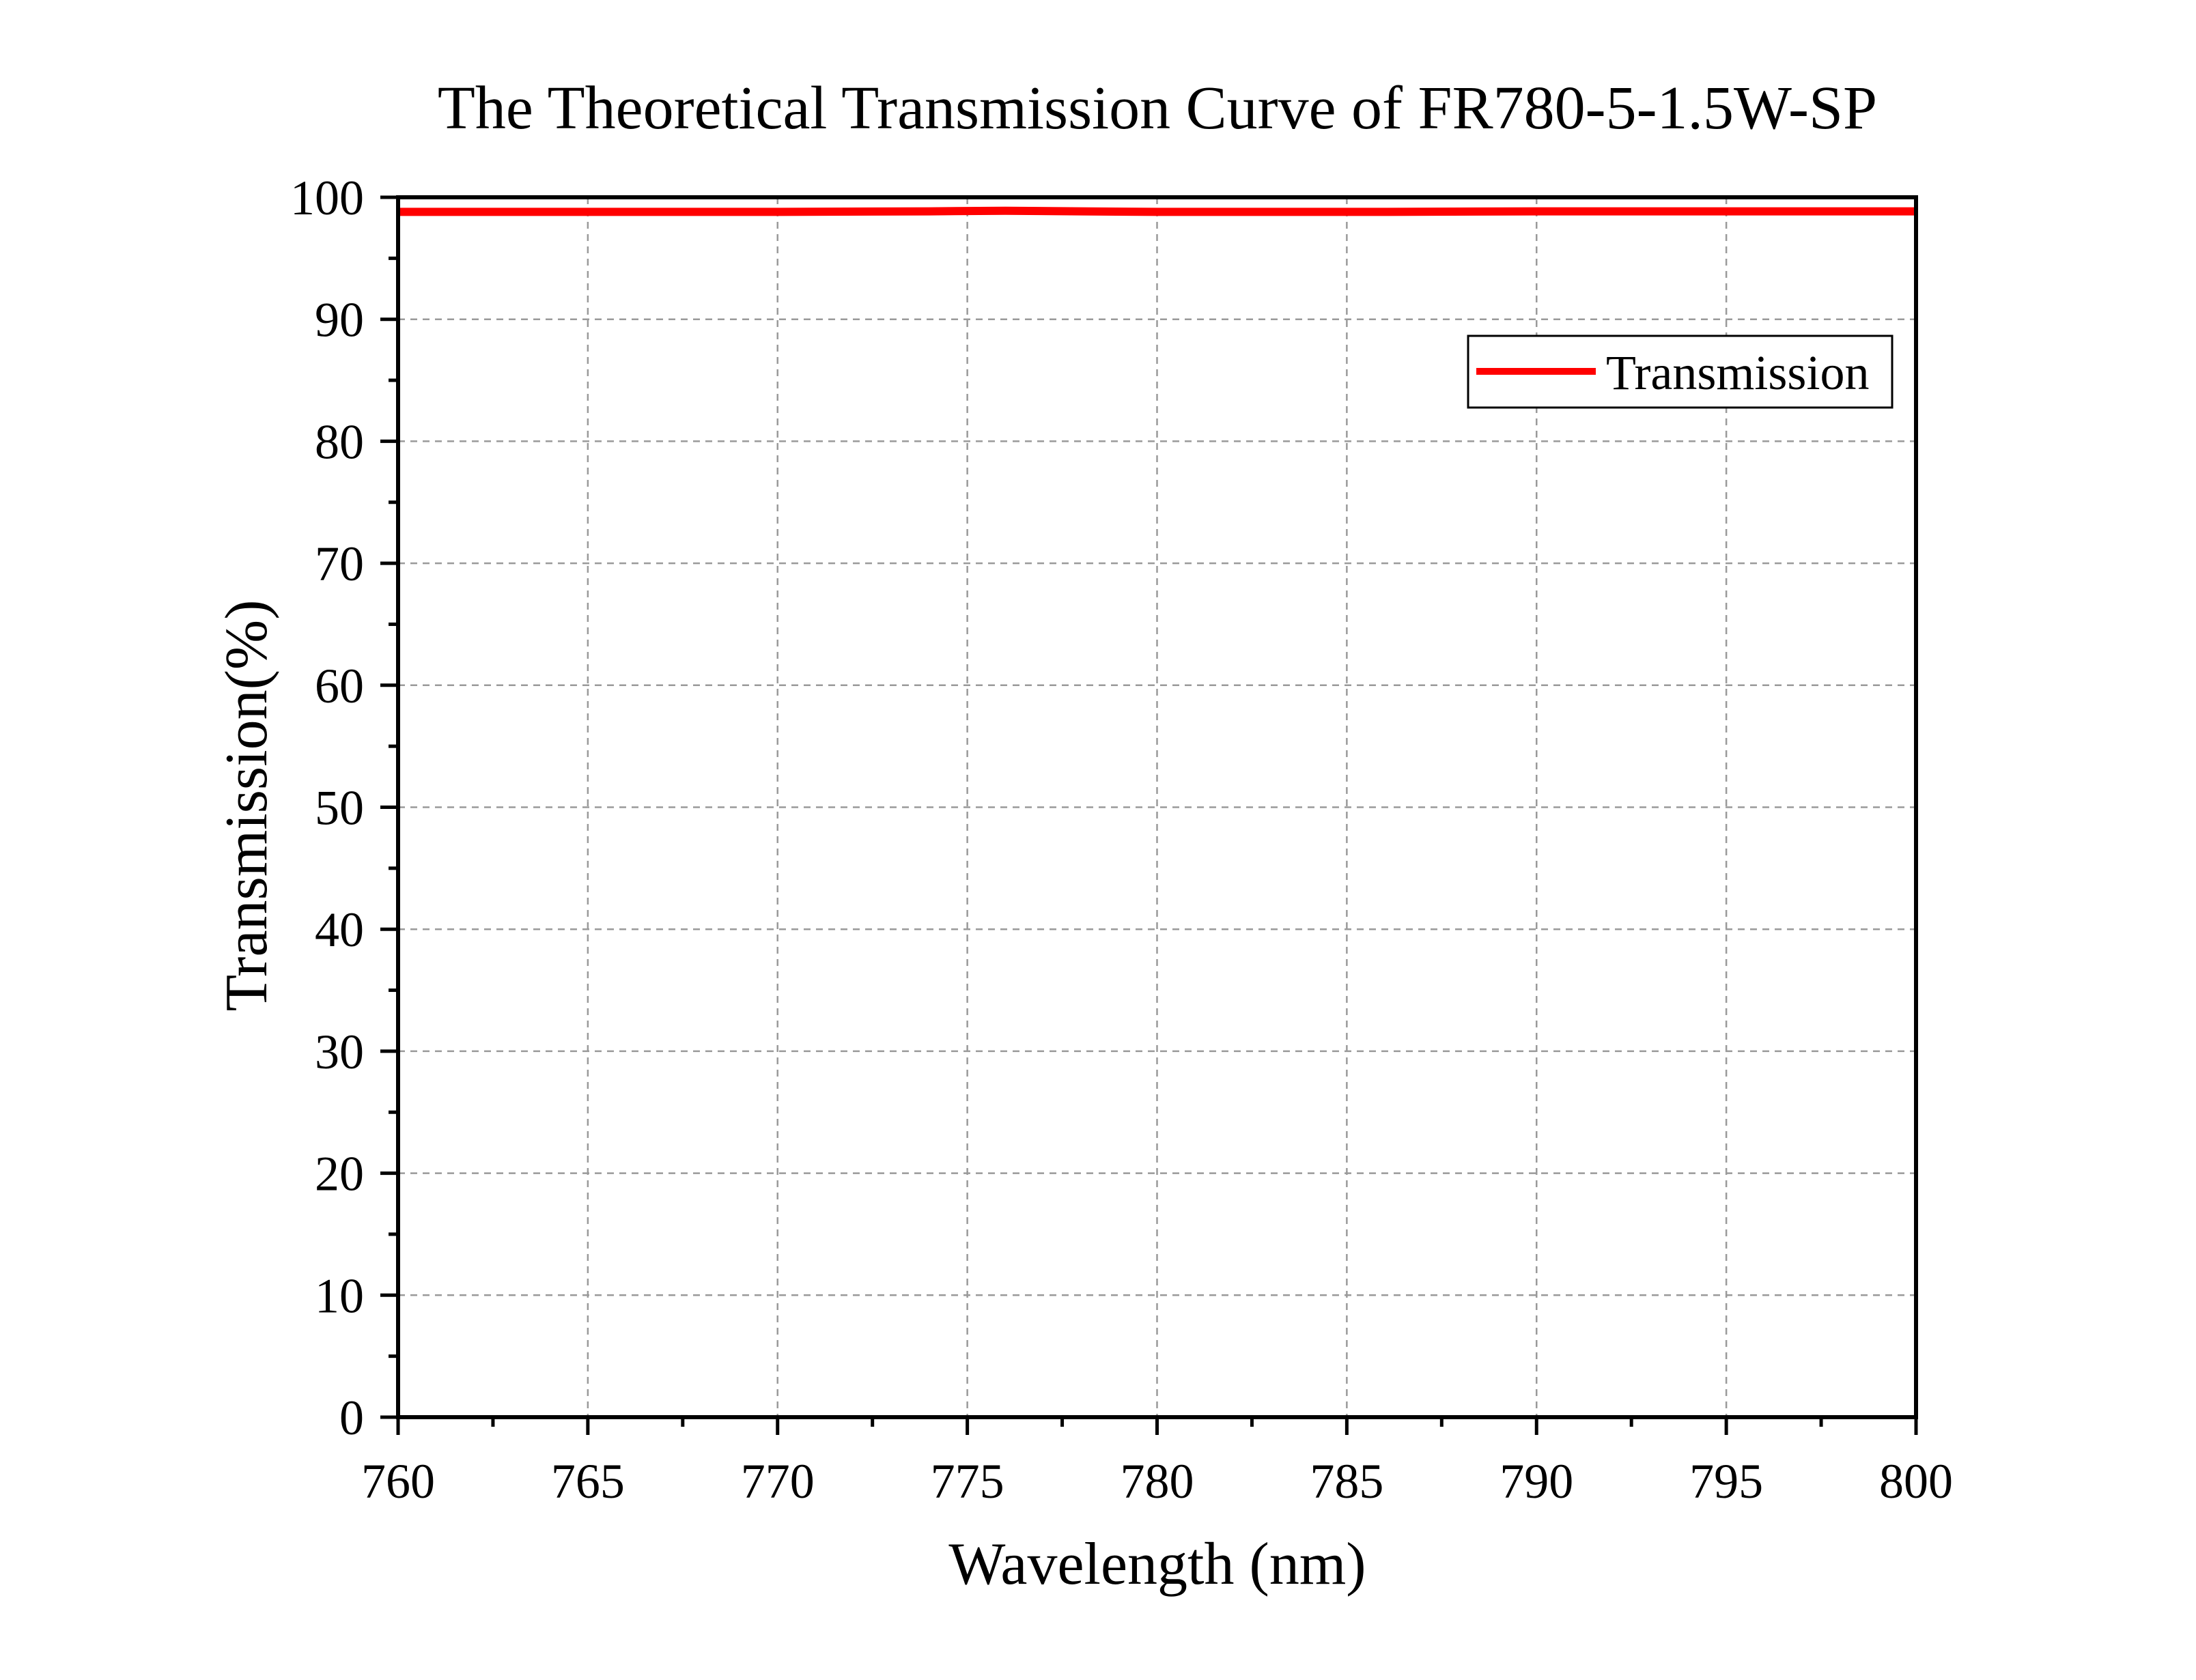 The height and width of the screenshot is (1680, 2196). Describe the element at coordinates (339, 929) in the screenshot. I see `y-tick-label-40: 40` at that location.